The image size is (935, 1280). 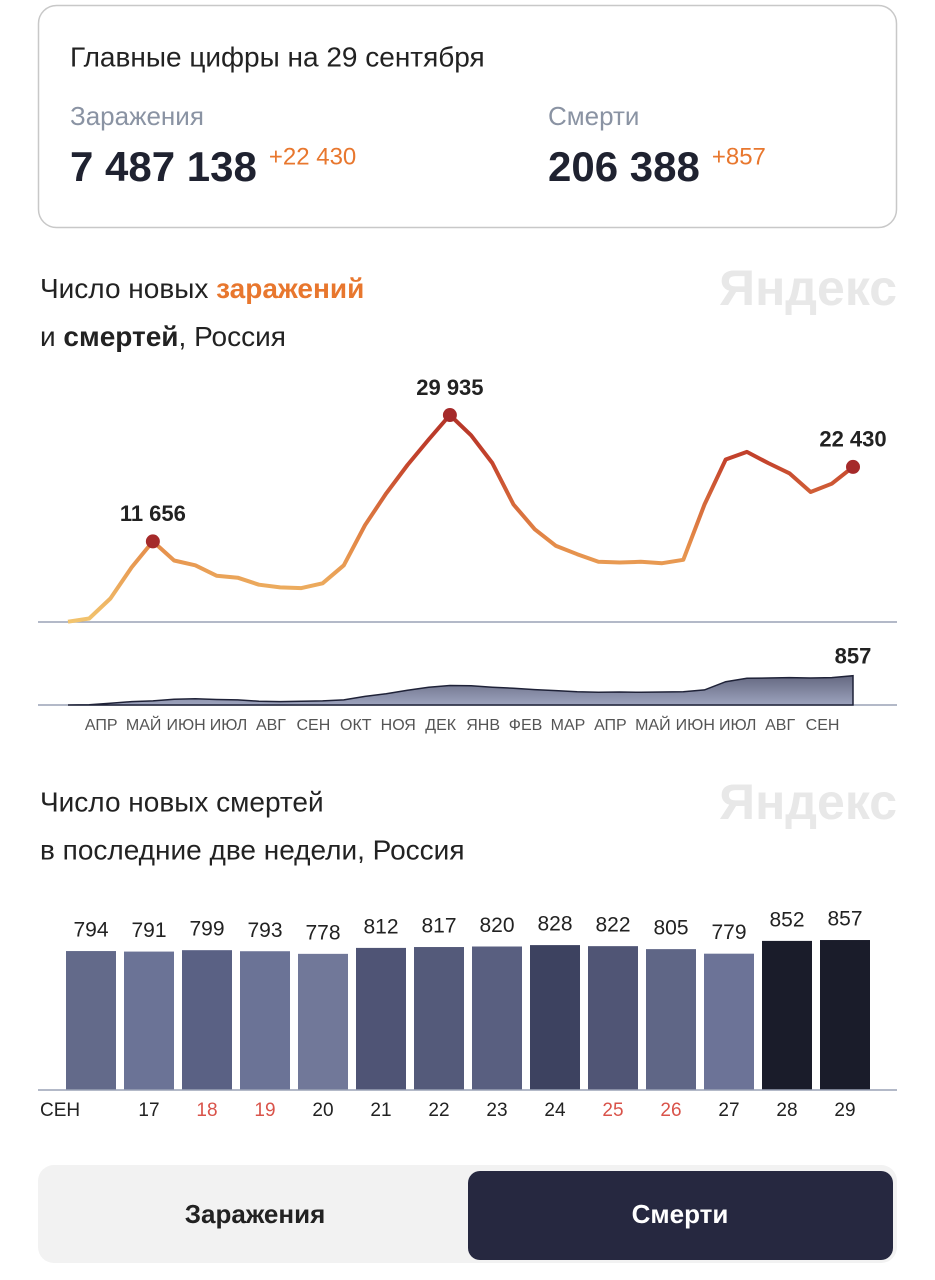 I want to click on x-tick-label: 26, so click(x=670, y=1110).